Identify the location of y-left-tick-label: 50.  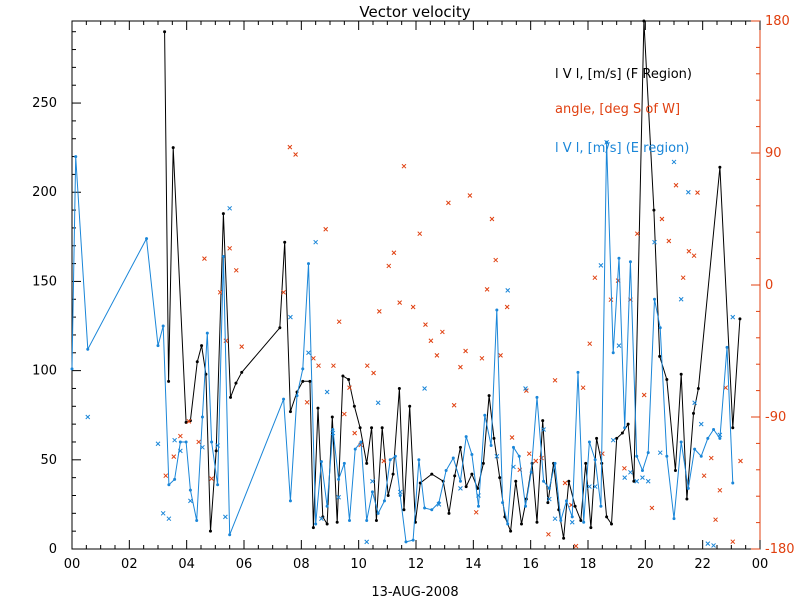
(48, 460).